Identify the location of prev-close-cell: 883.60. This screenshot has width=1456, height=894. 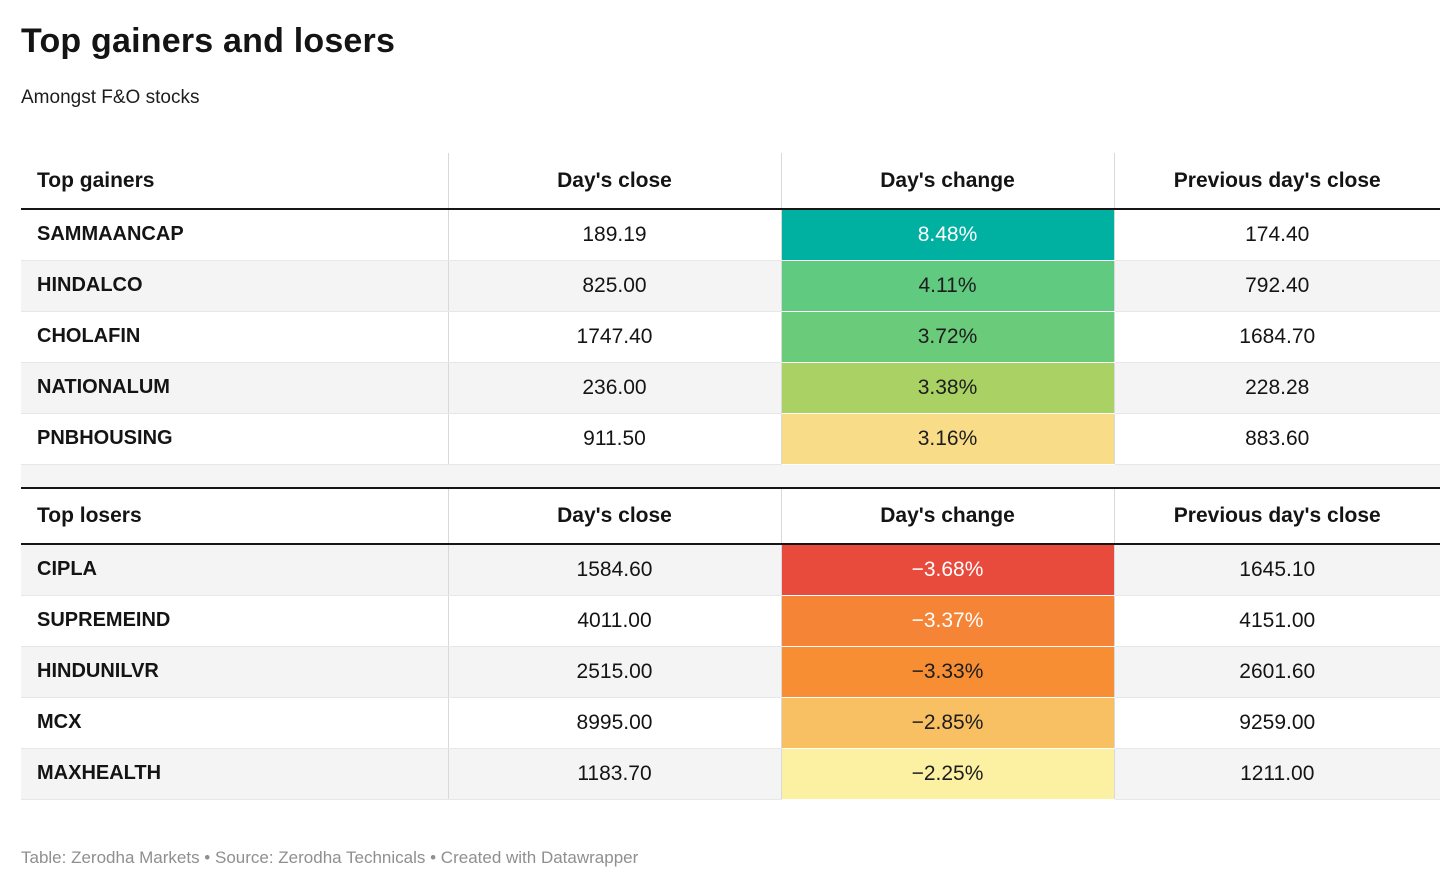
(1277, 439).